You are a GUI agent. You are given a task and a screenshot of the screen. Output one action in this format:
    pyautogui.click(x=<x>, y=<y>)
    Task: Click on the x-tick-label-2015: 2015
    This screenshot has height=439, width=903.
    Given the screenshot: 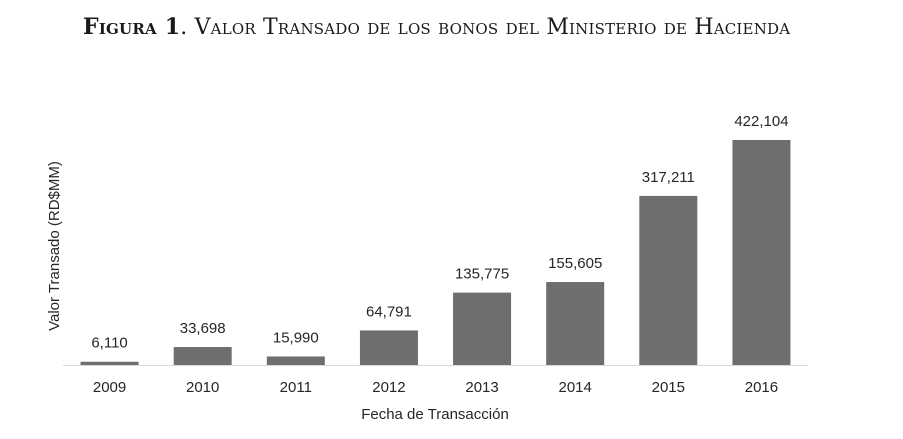 What is the action you would take?
    pyautogui.click(x=668, y=387)
    